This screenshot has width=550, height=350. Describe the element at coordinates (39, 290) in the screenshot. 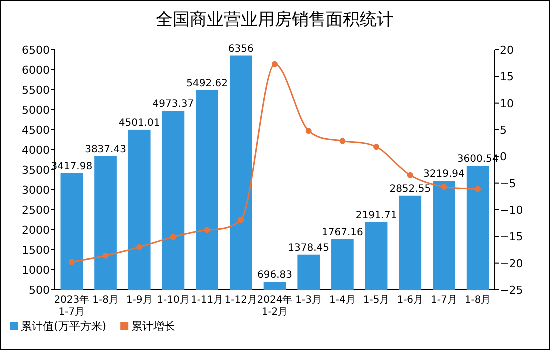

I see `y-tick-label: 500` at that location.